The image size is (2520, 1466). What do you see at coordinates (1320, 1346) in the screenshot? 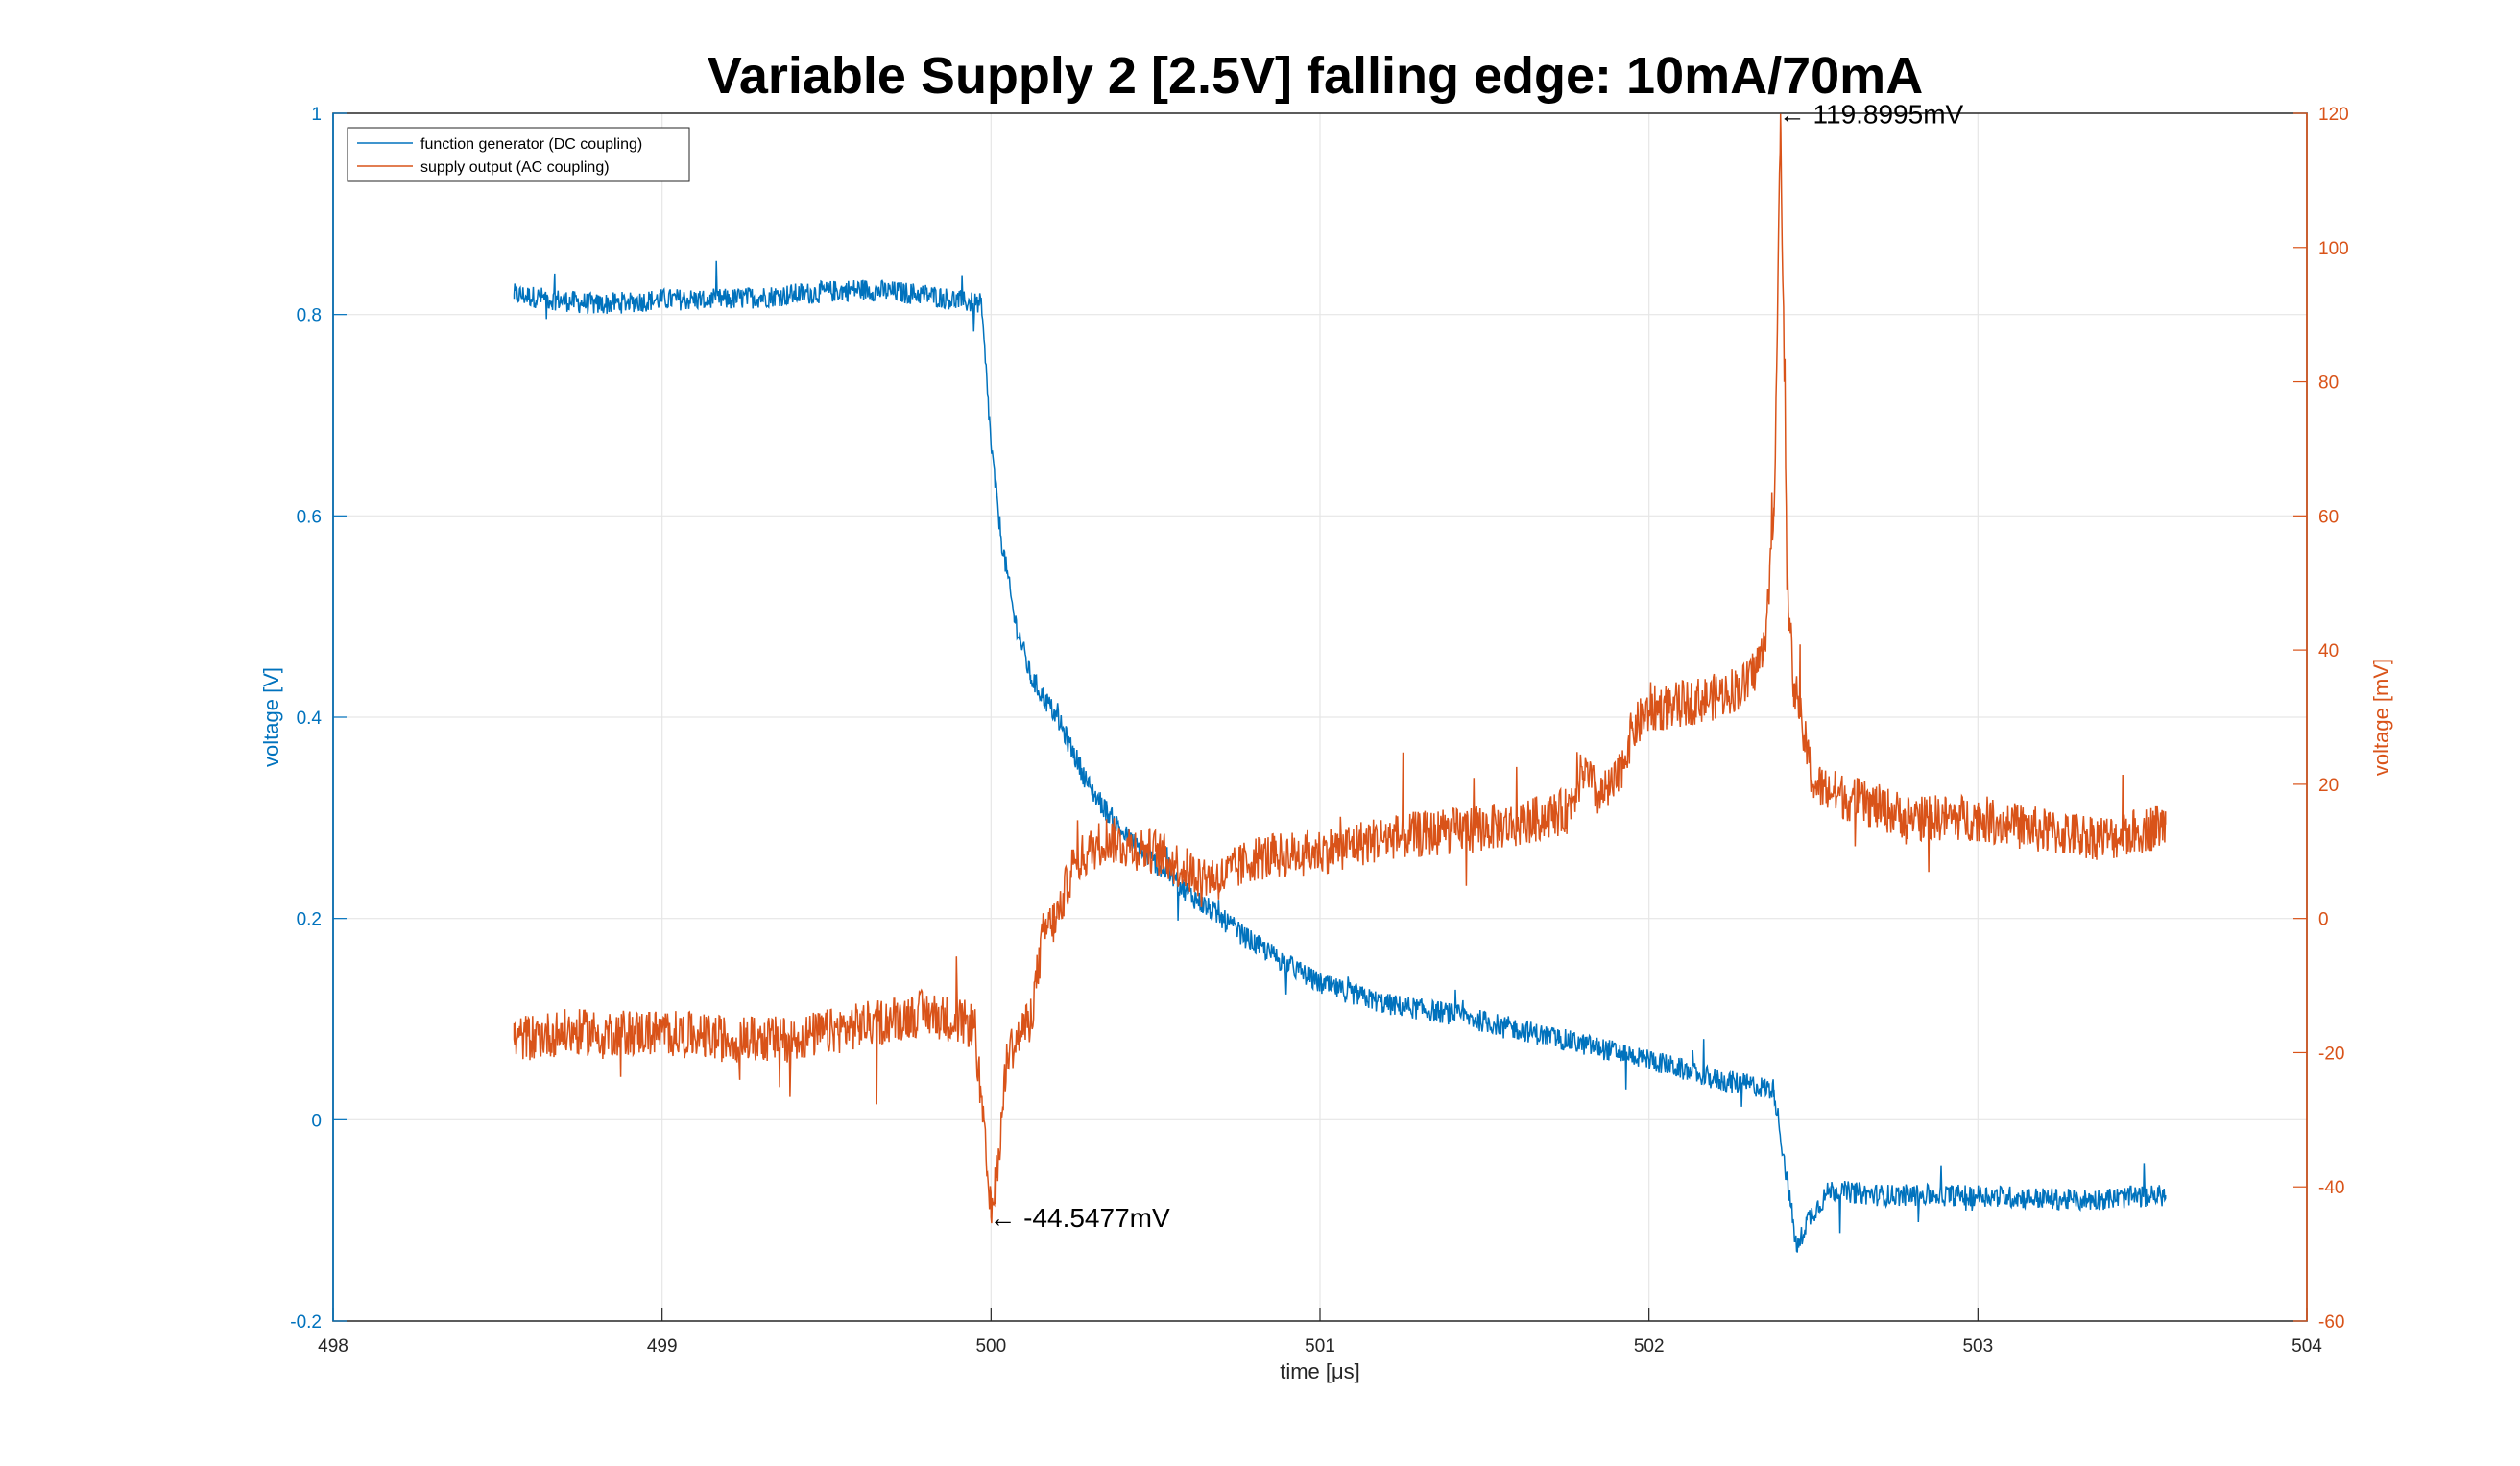
I see `x-tick-label: 501` at bounding box center [1320, 1346].